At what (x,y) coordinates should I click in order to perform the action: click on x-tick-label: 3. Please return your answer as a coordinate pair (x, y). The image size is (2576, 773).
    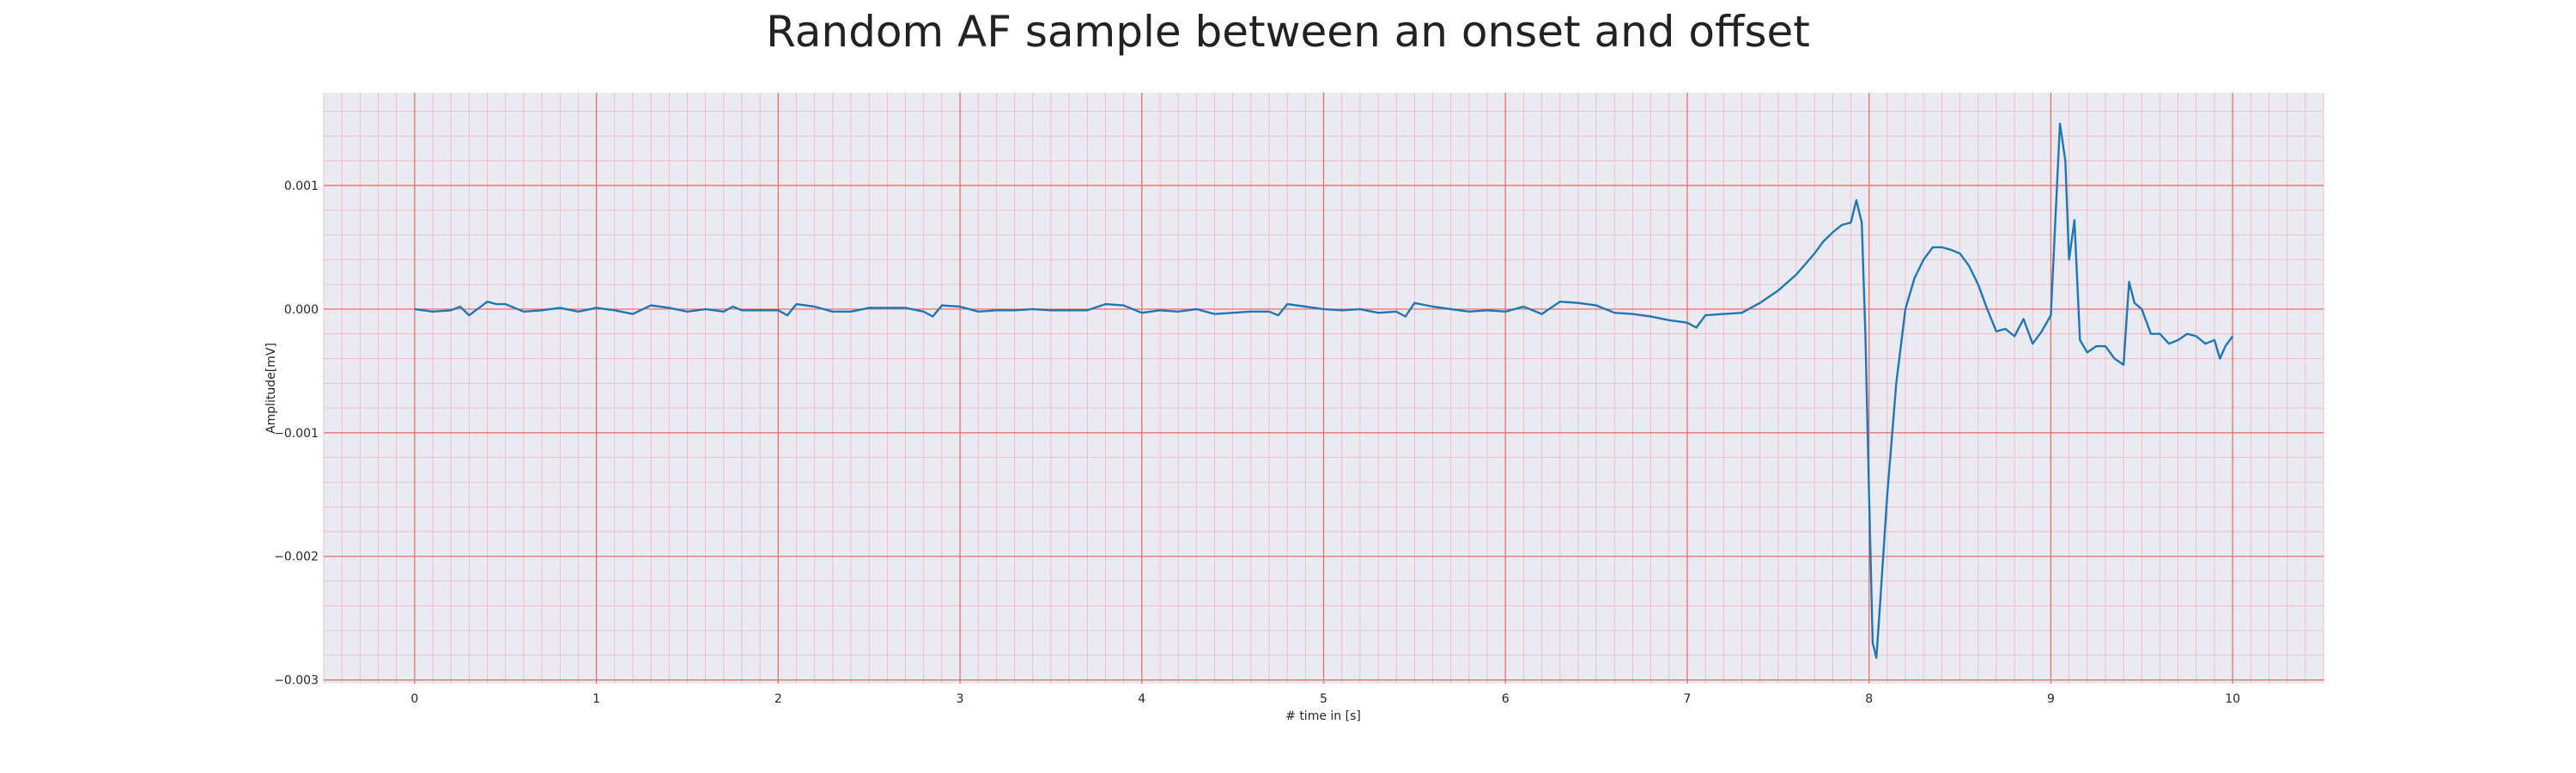
    Looking at the image, I should click on (961, 699).